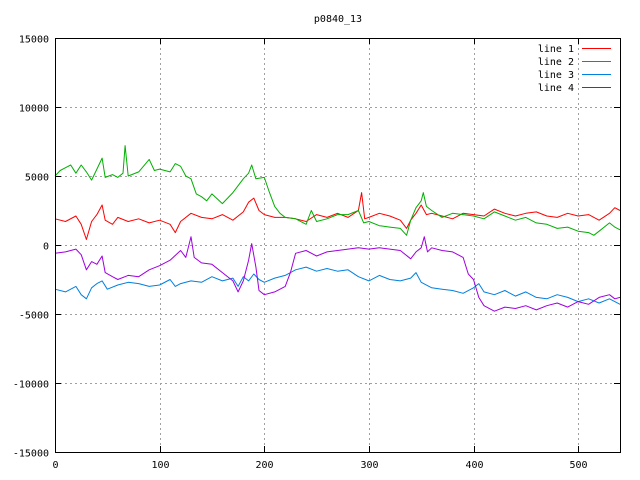 The image size is (640, 480). I want to click on legend-label-4: line 4, so click(556, 88).